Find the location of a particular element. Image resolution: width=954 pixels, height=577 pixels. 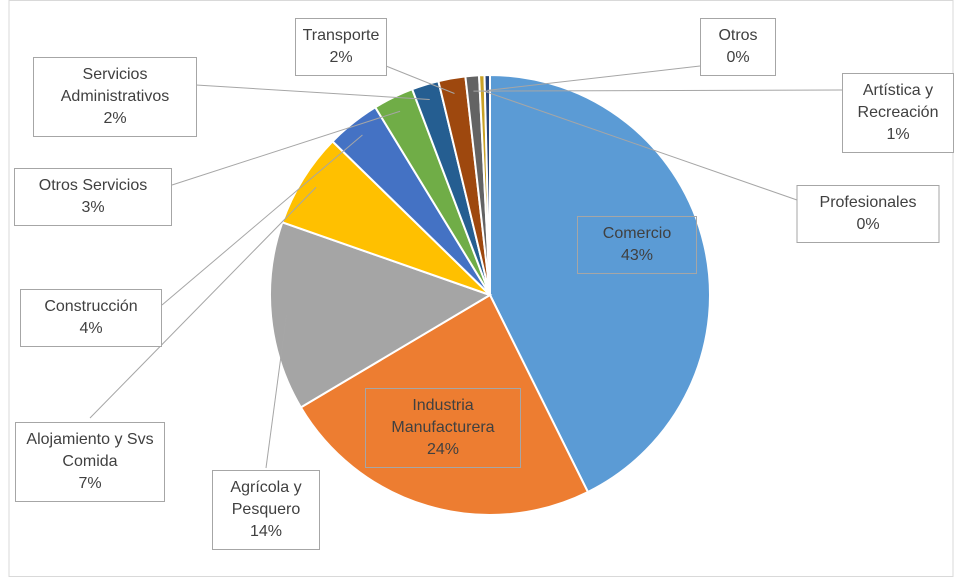

slice-name: Transporte is located at coordinates (341, 35).